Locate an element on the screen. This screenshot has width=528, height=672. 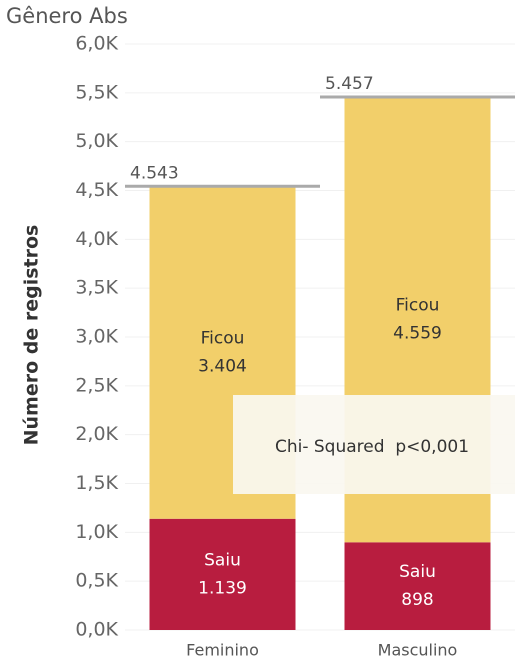
x-tick-label: Masculino is located at coordinates (418, 650).